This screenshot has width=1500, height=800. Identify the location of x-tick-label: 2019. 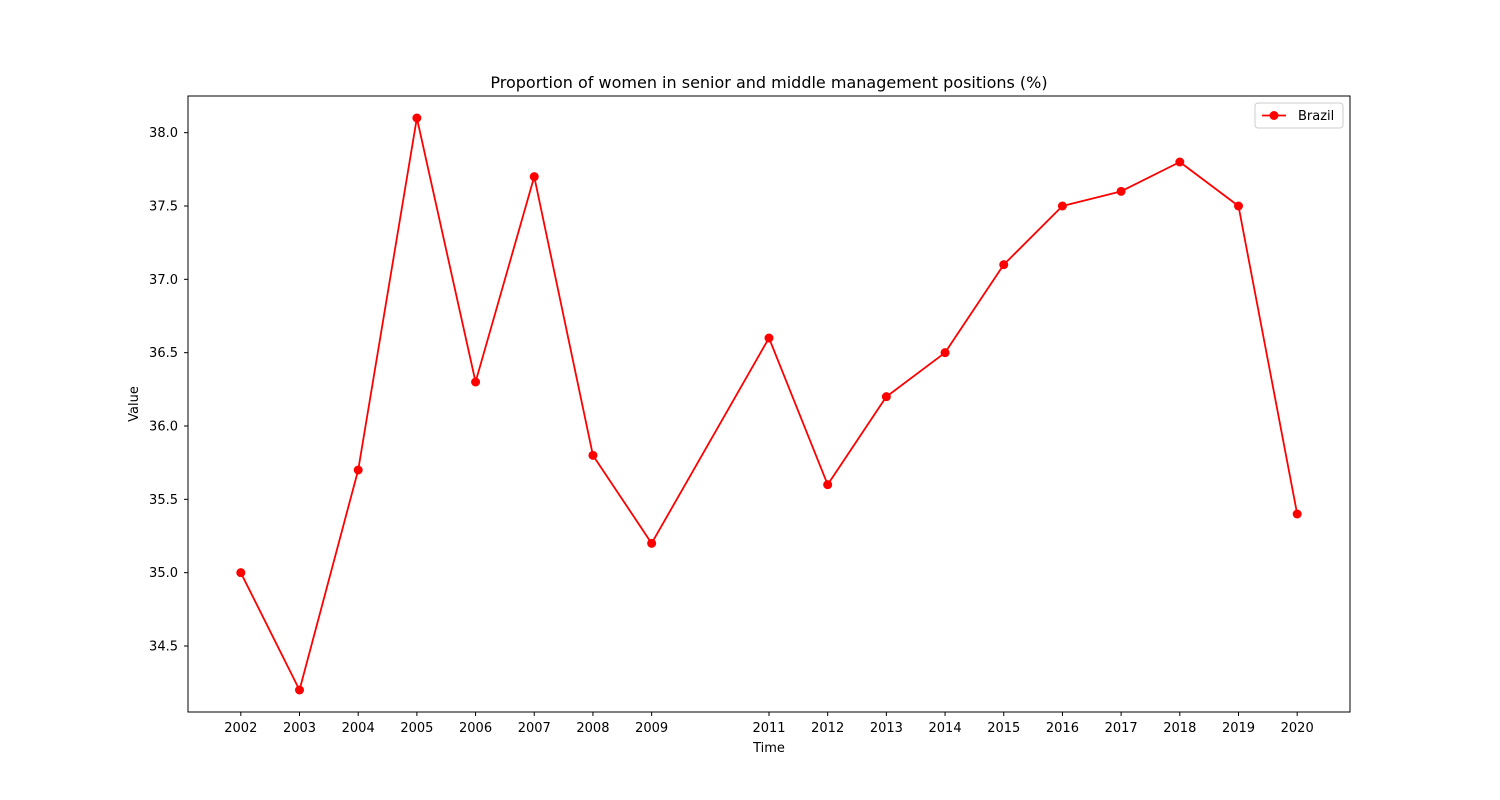
(1238, 728).